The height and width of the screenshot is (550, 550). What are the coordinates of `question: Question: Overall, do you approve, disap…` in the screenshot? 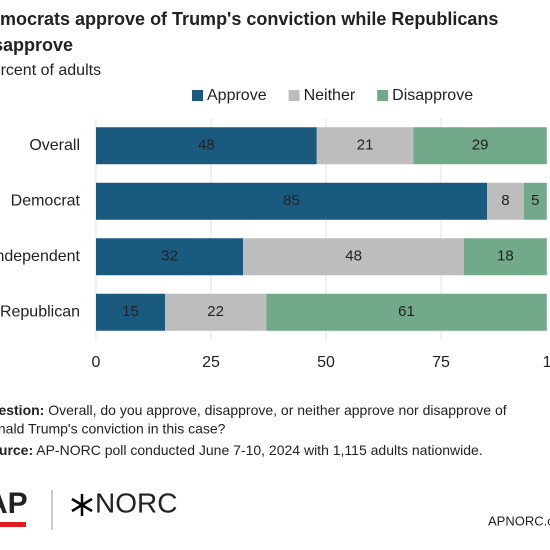 It's located at (253, 410).